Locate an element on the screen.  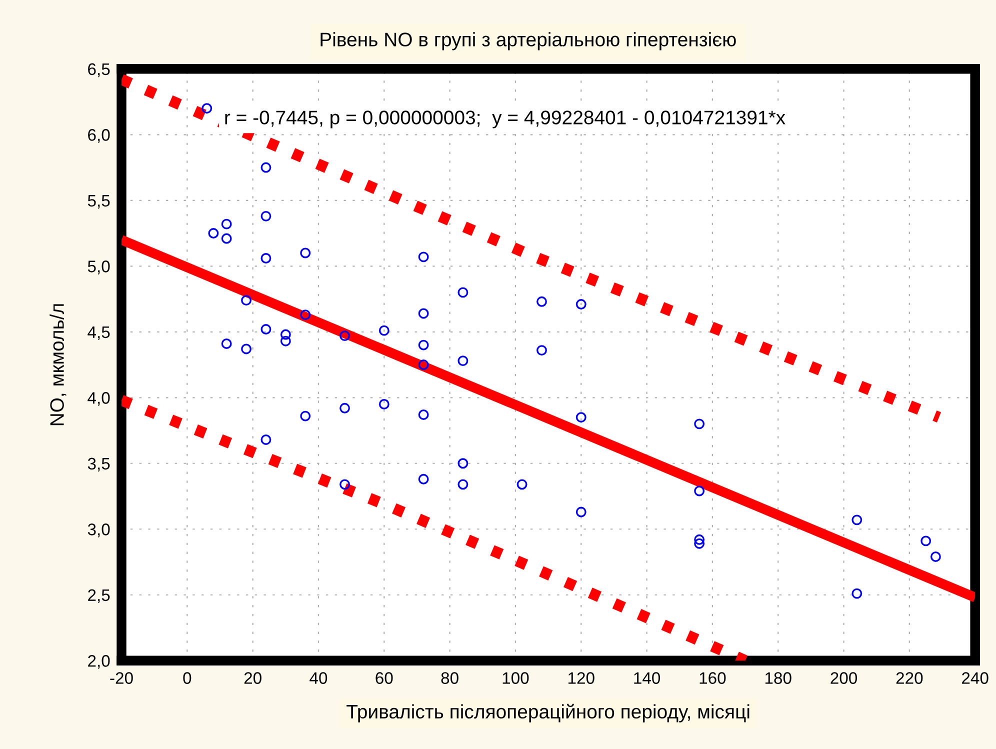
x-tick-label: 160 is located at coordinates (713, 678).